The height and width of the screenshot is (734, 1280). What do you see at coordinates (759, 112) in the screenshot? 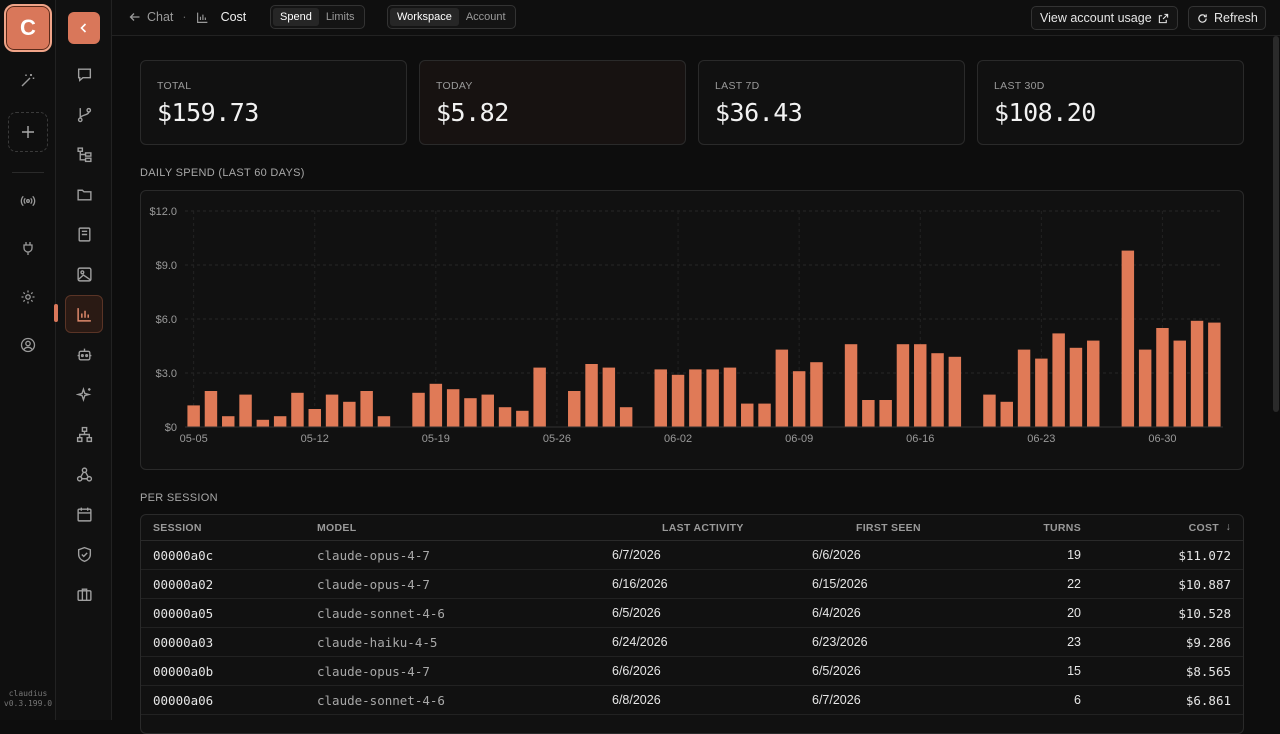
I see `stat-value: $36.43` at bounding box center [759, 112].